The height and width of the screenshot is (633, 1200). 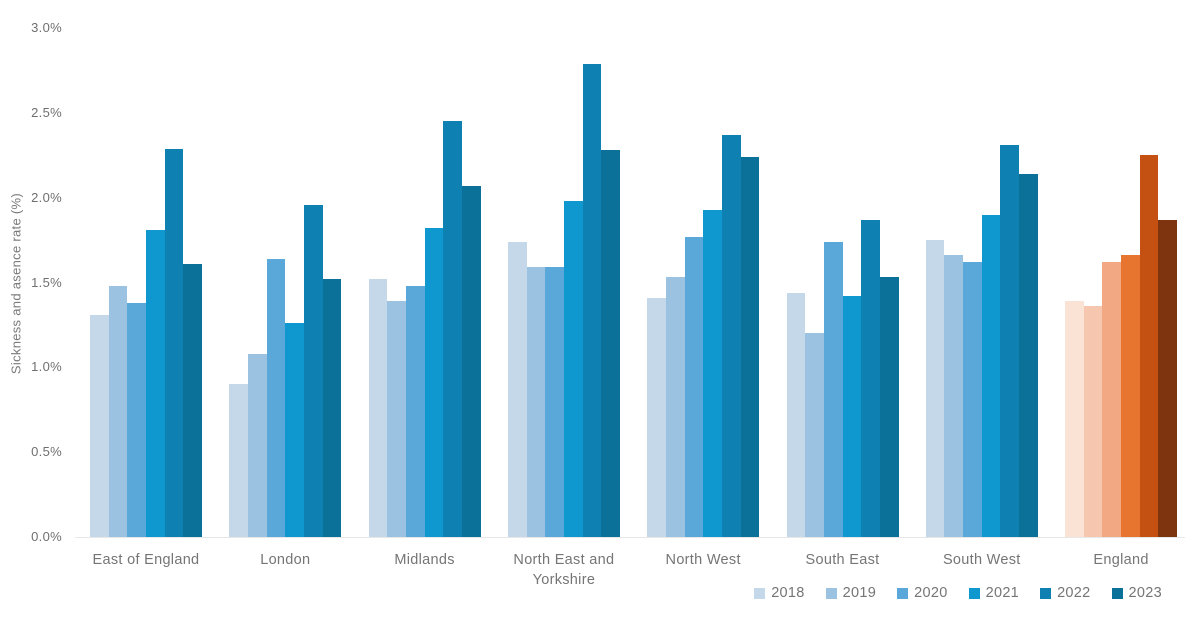 I want to click on bar-group-south-west, so click(x=981, y=282).